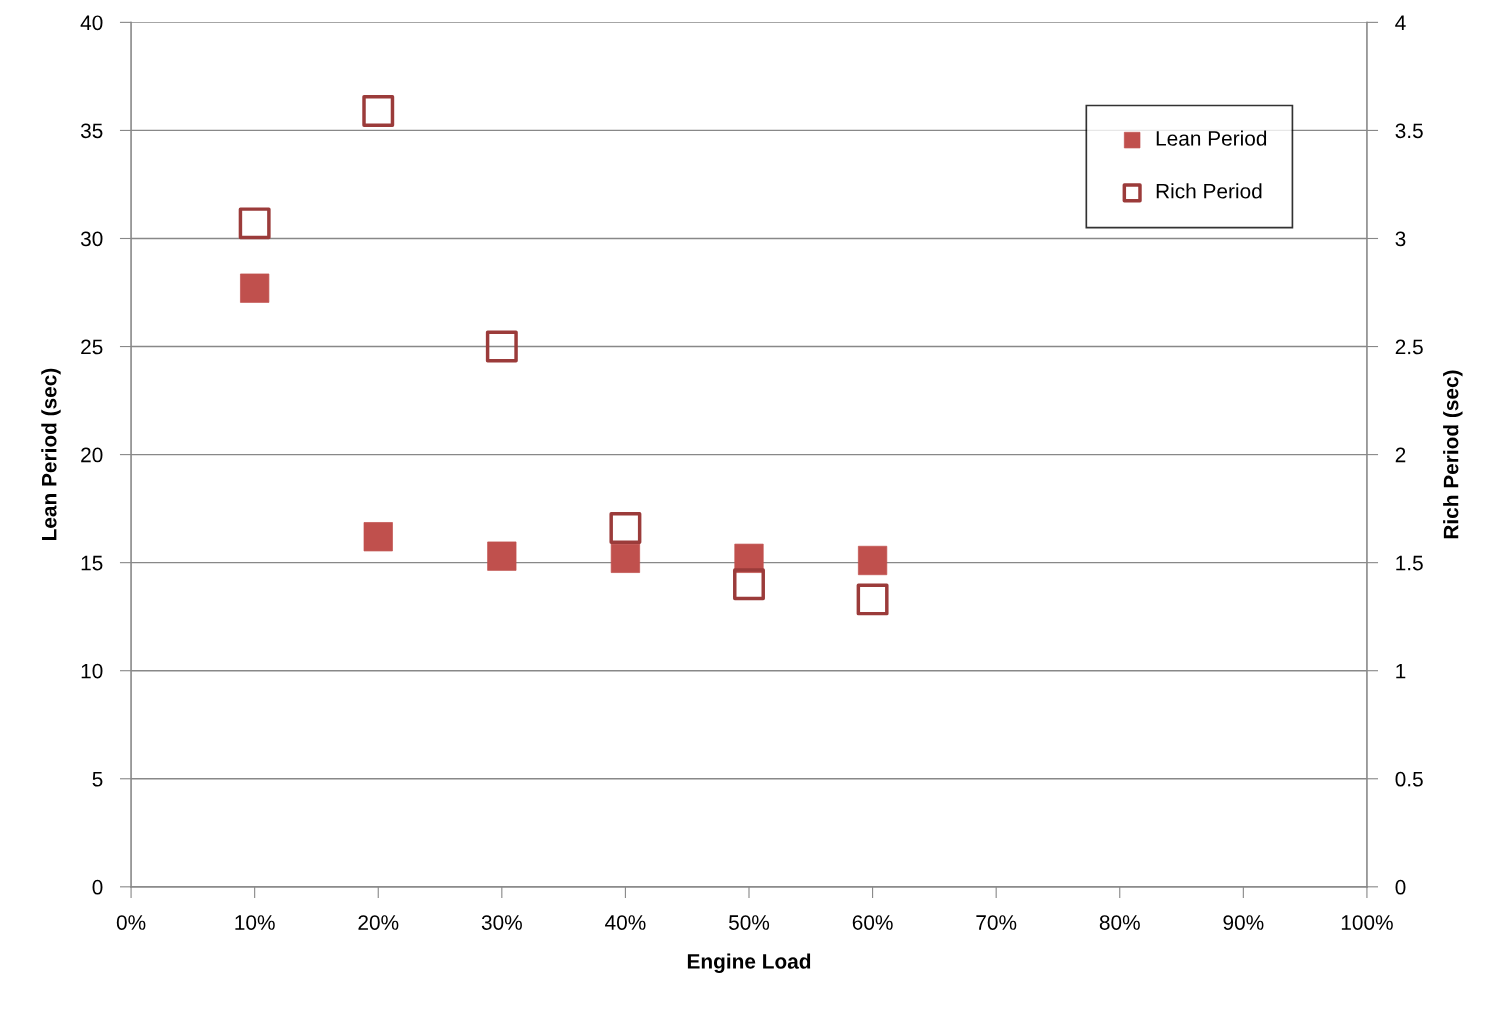 The width and height of the screenshot is (1498, 1017). What do you see at coordinates (749, 963) in the screenshot?
I see `x-axis-title: Engine Load` at bounding box center [749, 963].